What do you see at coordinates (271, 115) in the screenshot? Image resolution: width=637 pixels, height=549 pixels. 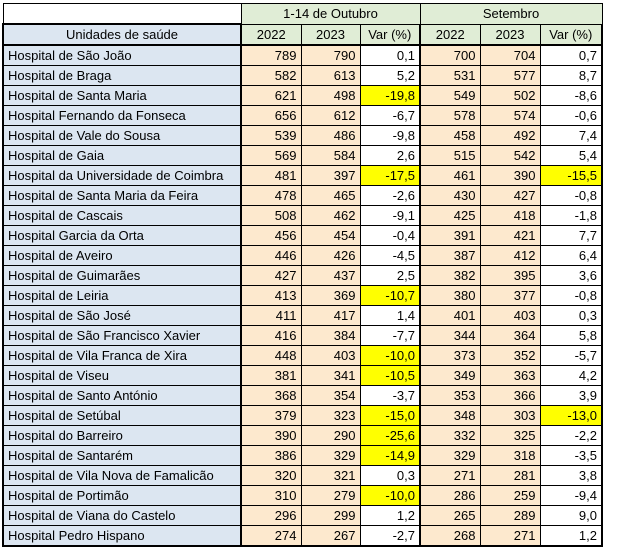 I see `oct-2022-cell: 656` at bounding box center [271, 115].